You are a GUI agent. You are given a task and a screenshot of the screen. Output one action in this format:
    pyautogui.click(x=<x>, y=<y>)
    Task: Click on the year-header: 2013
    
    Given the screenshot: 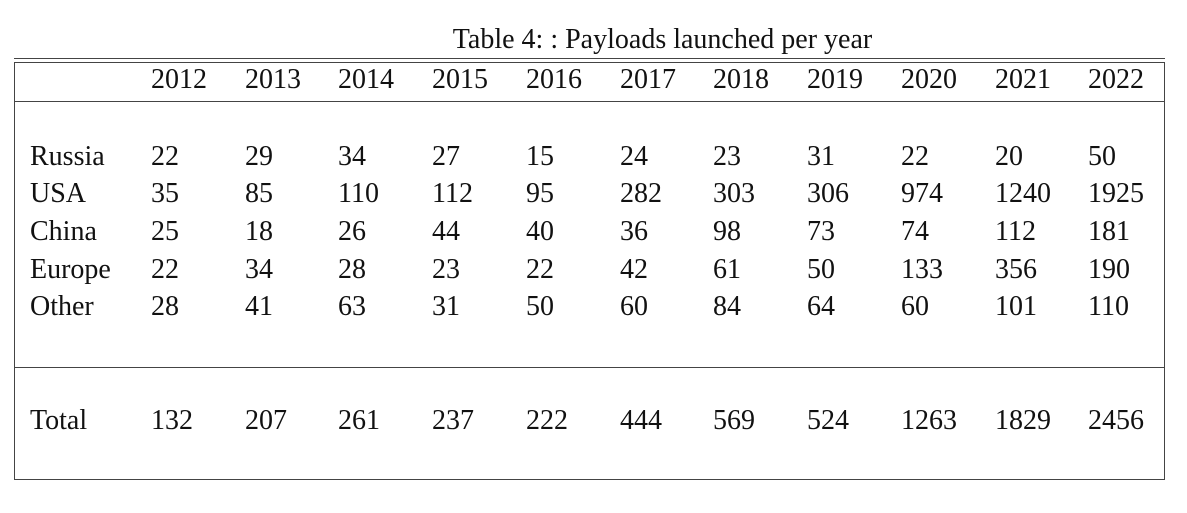 What is the action you would take?
    pyautogui.click(x=273, y=79)
    